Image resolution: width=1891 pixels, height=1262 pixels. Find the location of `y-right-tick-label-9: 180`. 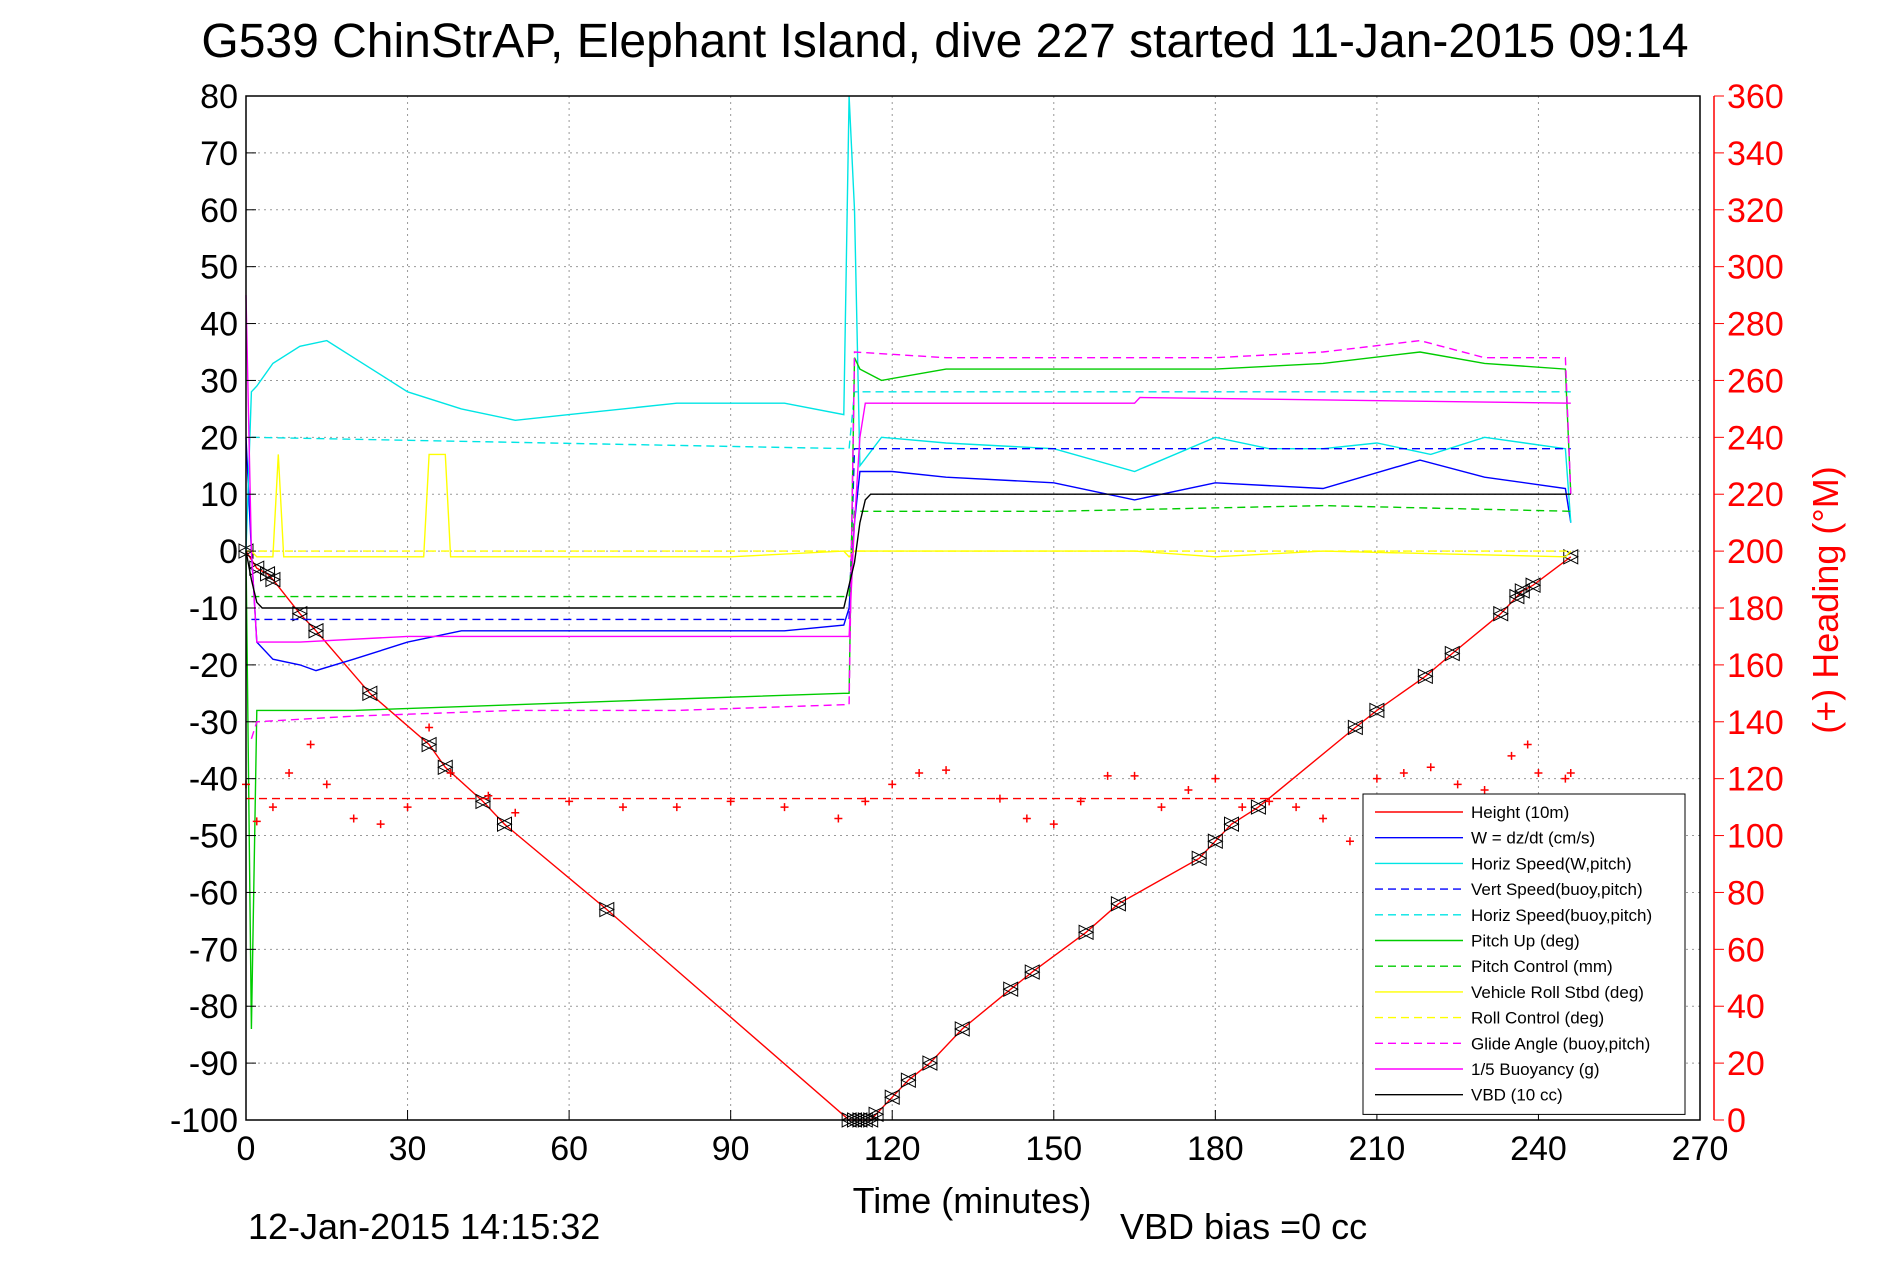

y-right-tick-label-9: 180 is located at coordinates (1755, 609).